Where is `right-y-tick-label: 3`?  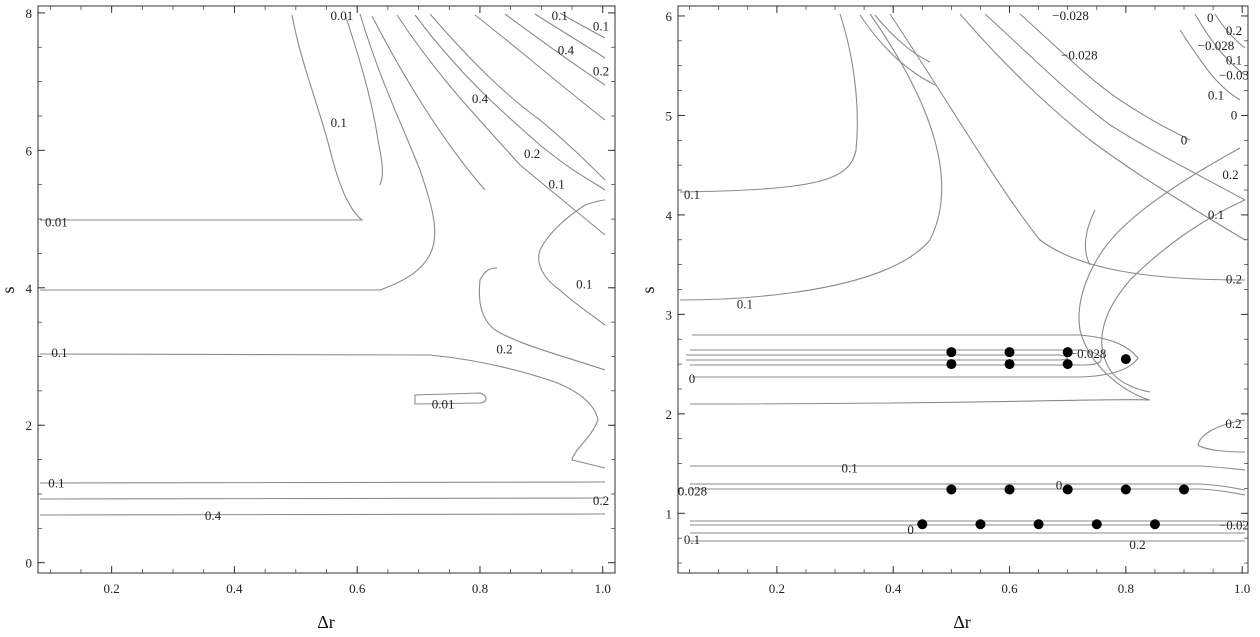
right-y-tick-label: 3 is located at coordinates (669, 314).